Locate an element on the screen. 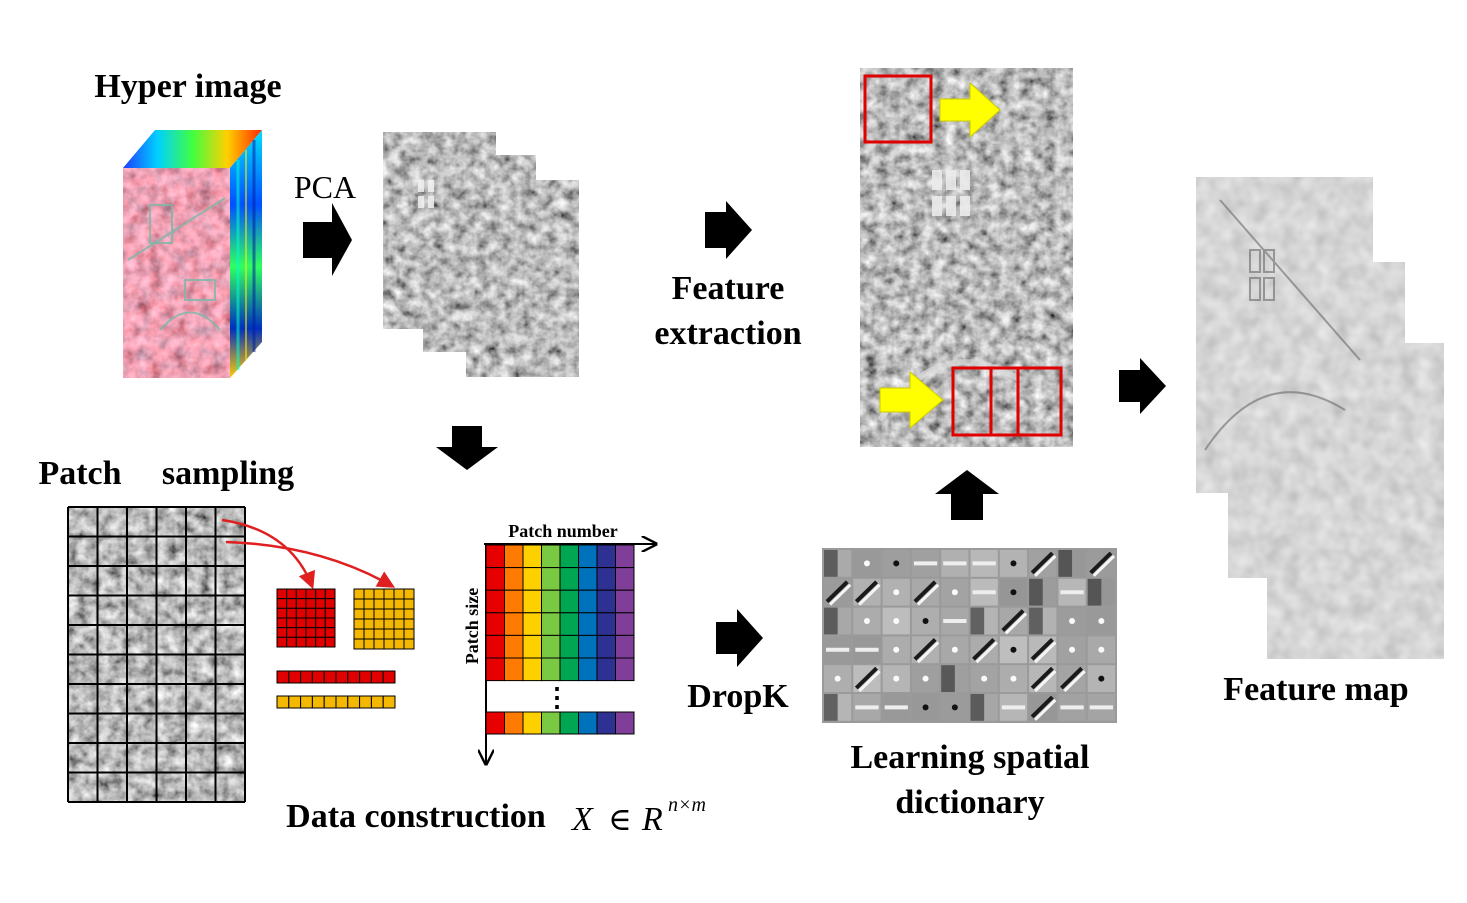  cube-side-stripes is located at coordinates (246, 255).